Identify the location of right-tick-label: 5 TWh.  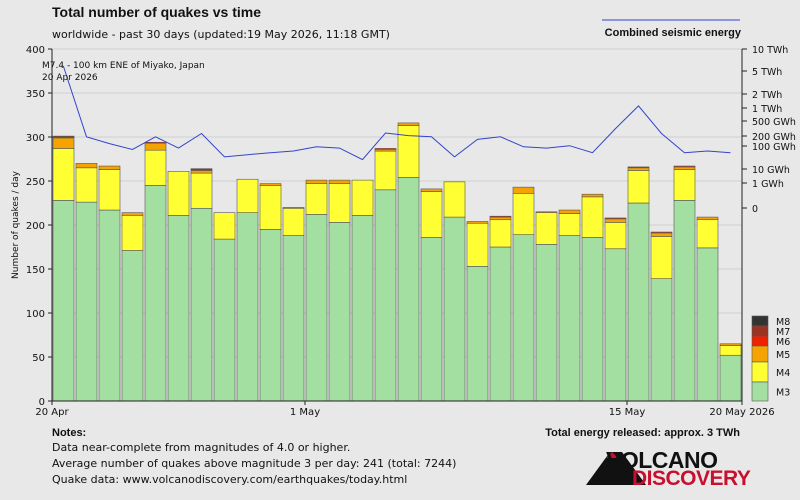
(767, 72).